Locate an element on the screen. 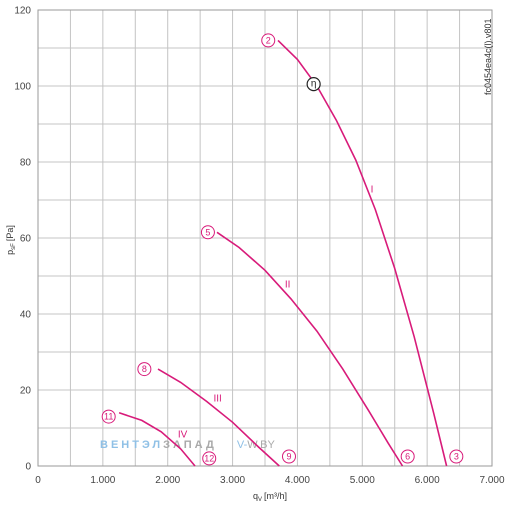  start-point-marker: 2 is located at coordinates (268, 40).